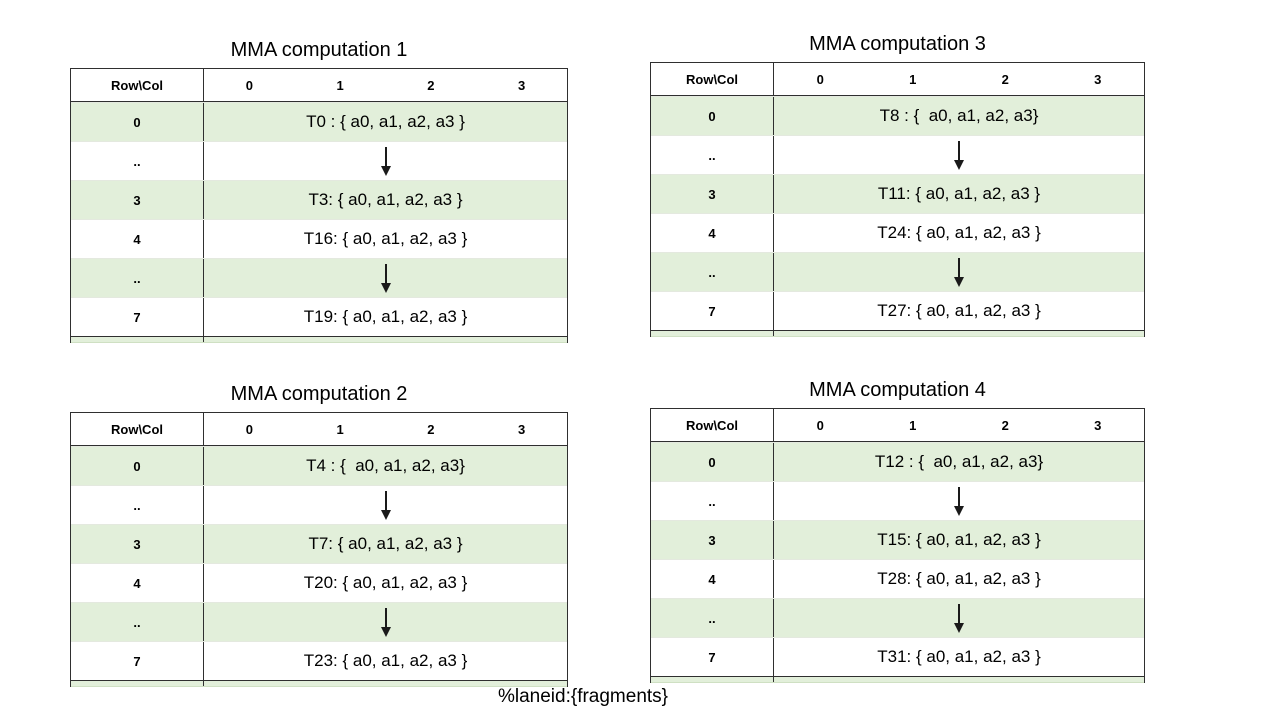 The height and width of the screenshot is (720, 1280). Describe the element at coordinates (897, 115) in the screenshot. I see `table-row: 0 T8 : { a0, a1, a2, a3}` at that location.